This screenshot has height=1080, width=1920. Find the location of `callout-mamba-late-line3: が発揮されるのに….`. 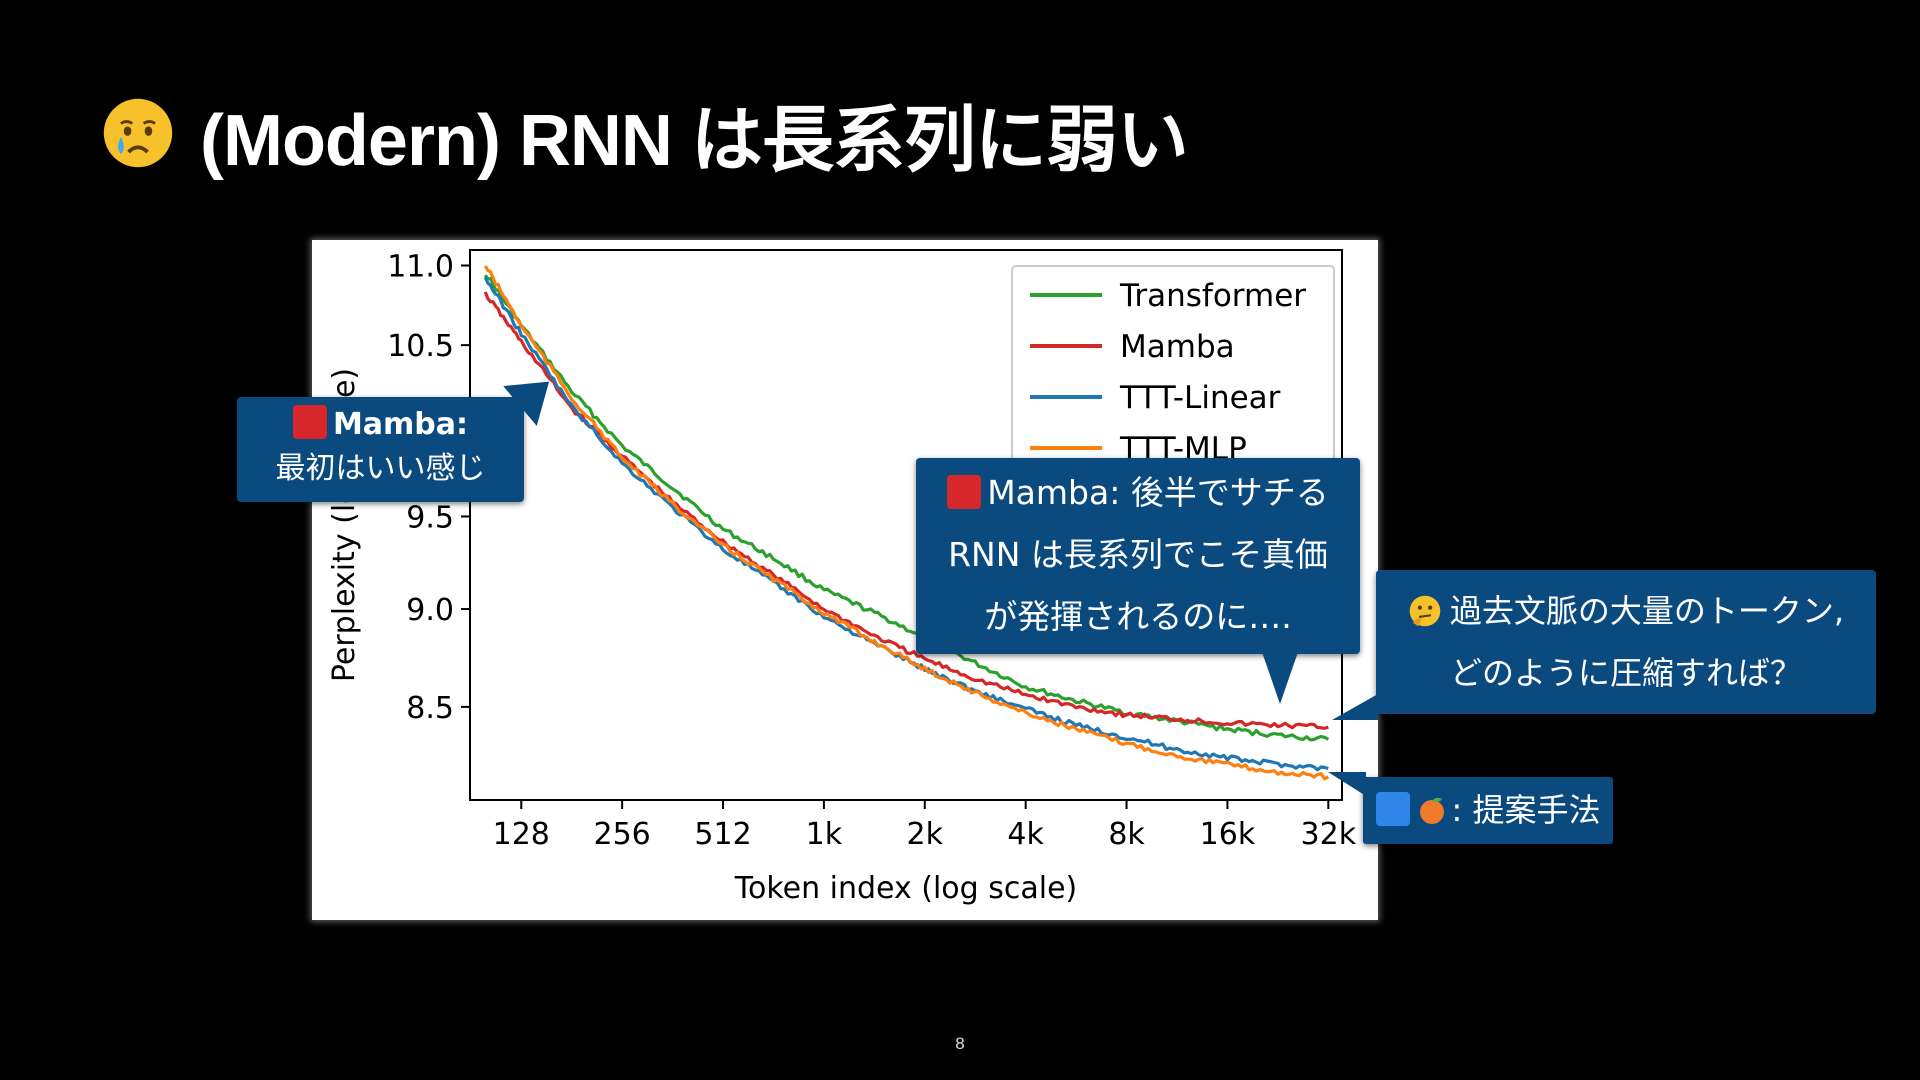

callout-mamba-late-line3: が発揮されるのに…. is located at coordinates (1138, 616).